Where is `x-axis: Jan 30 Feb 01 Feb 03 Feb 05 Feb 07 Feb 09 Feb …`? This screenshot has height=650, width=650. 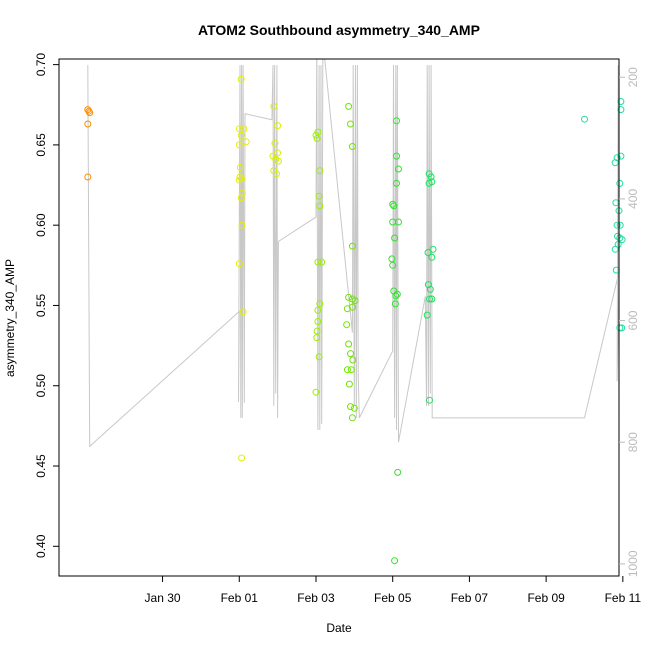 x-axis: Jan 30 Feb 01 Feb 03 Feb 05 Feb 07 Feb 09 Feb … is located at coordinates (393, 590).